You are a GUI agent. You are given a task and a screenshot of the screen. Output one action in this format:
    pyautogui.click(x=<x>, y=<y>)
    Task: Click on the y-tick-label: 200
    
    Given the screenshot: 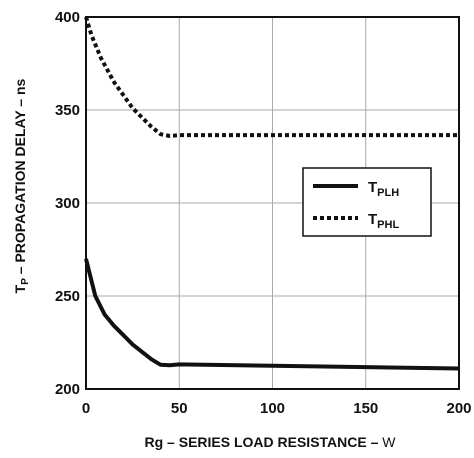 What is the action you would take?
    pyautogui.click(x=67, y=389)
    